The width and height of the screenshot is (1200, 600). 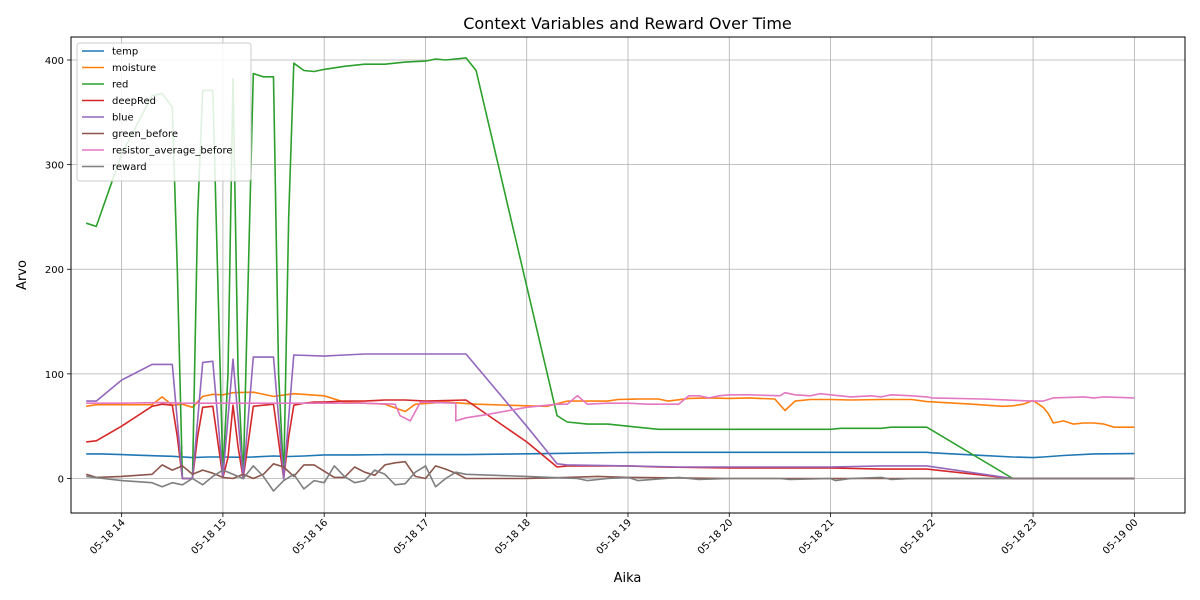 What do you see at coordinates (61, 479) in the screenshot?
I see `y-tick-label: 0` at bounding box center [61, 479].